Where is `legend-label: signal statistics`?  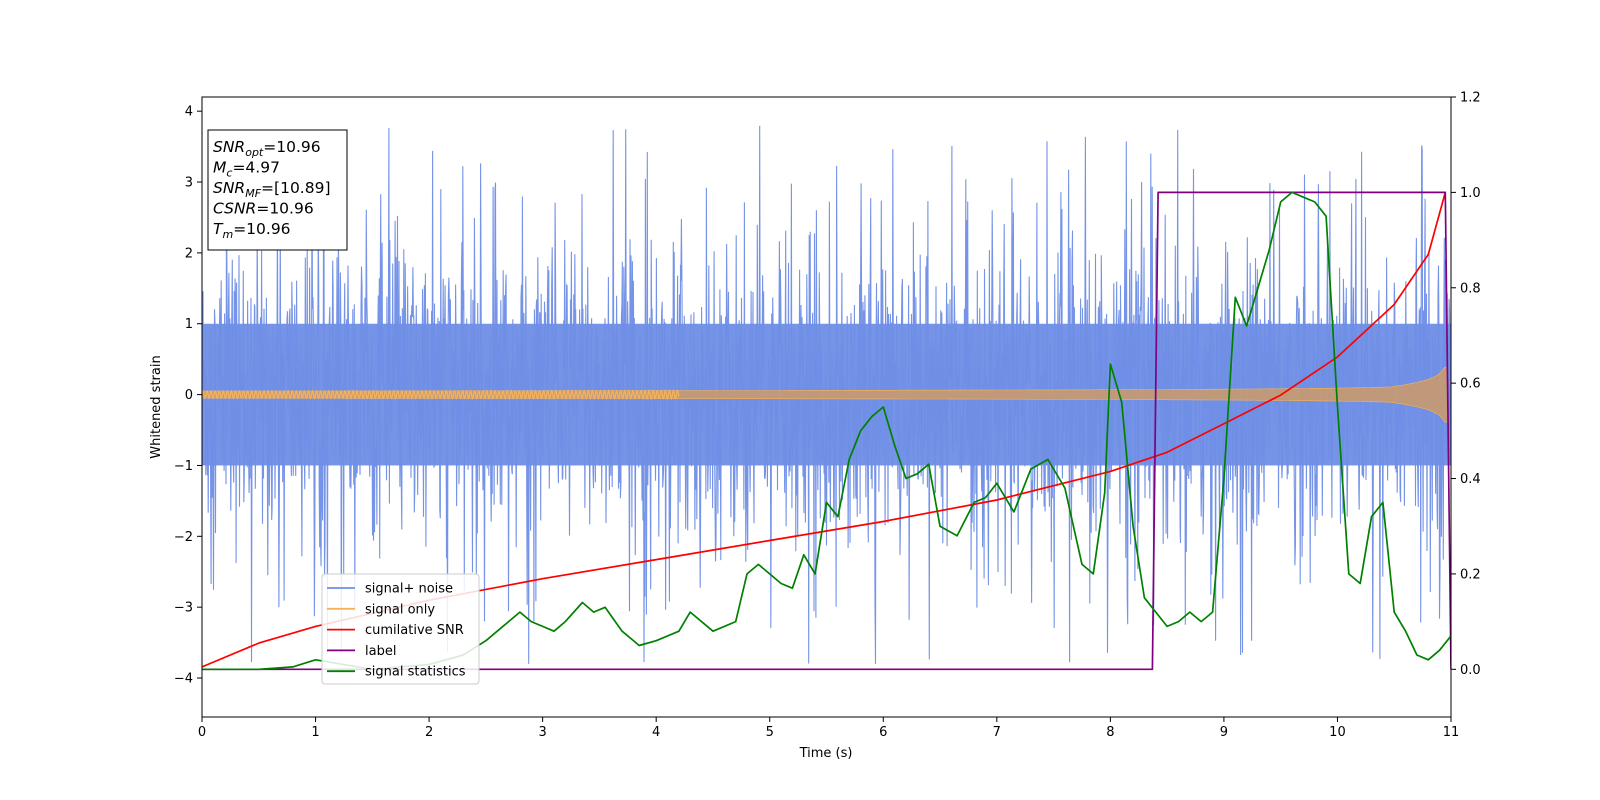 legend-label: signal statistics is located at coordinates (415, 672).